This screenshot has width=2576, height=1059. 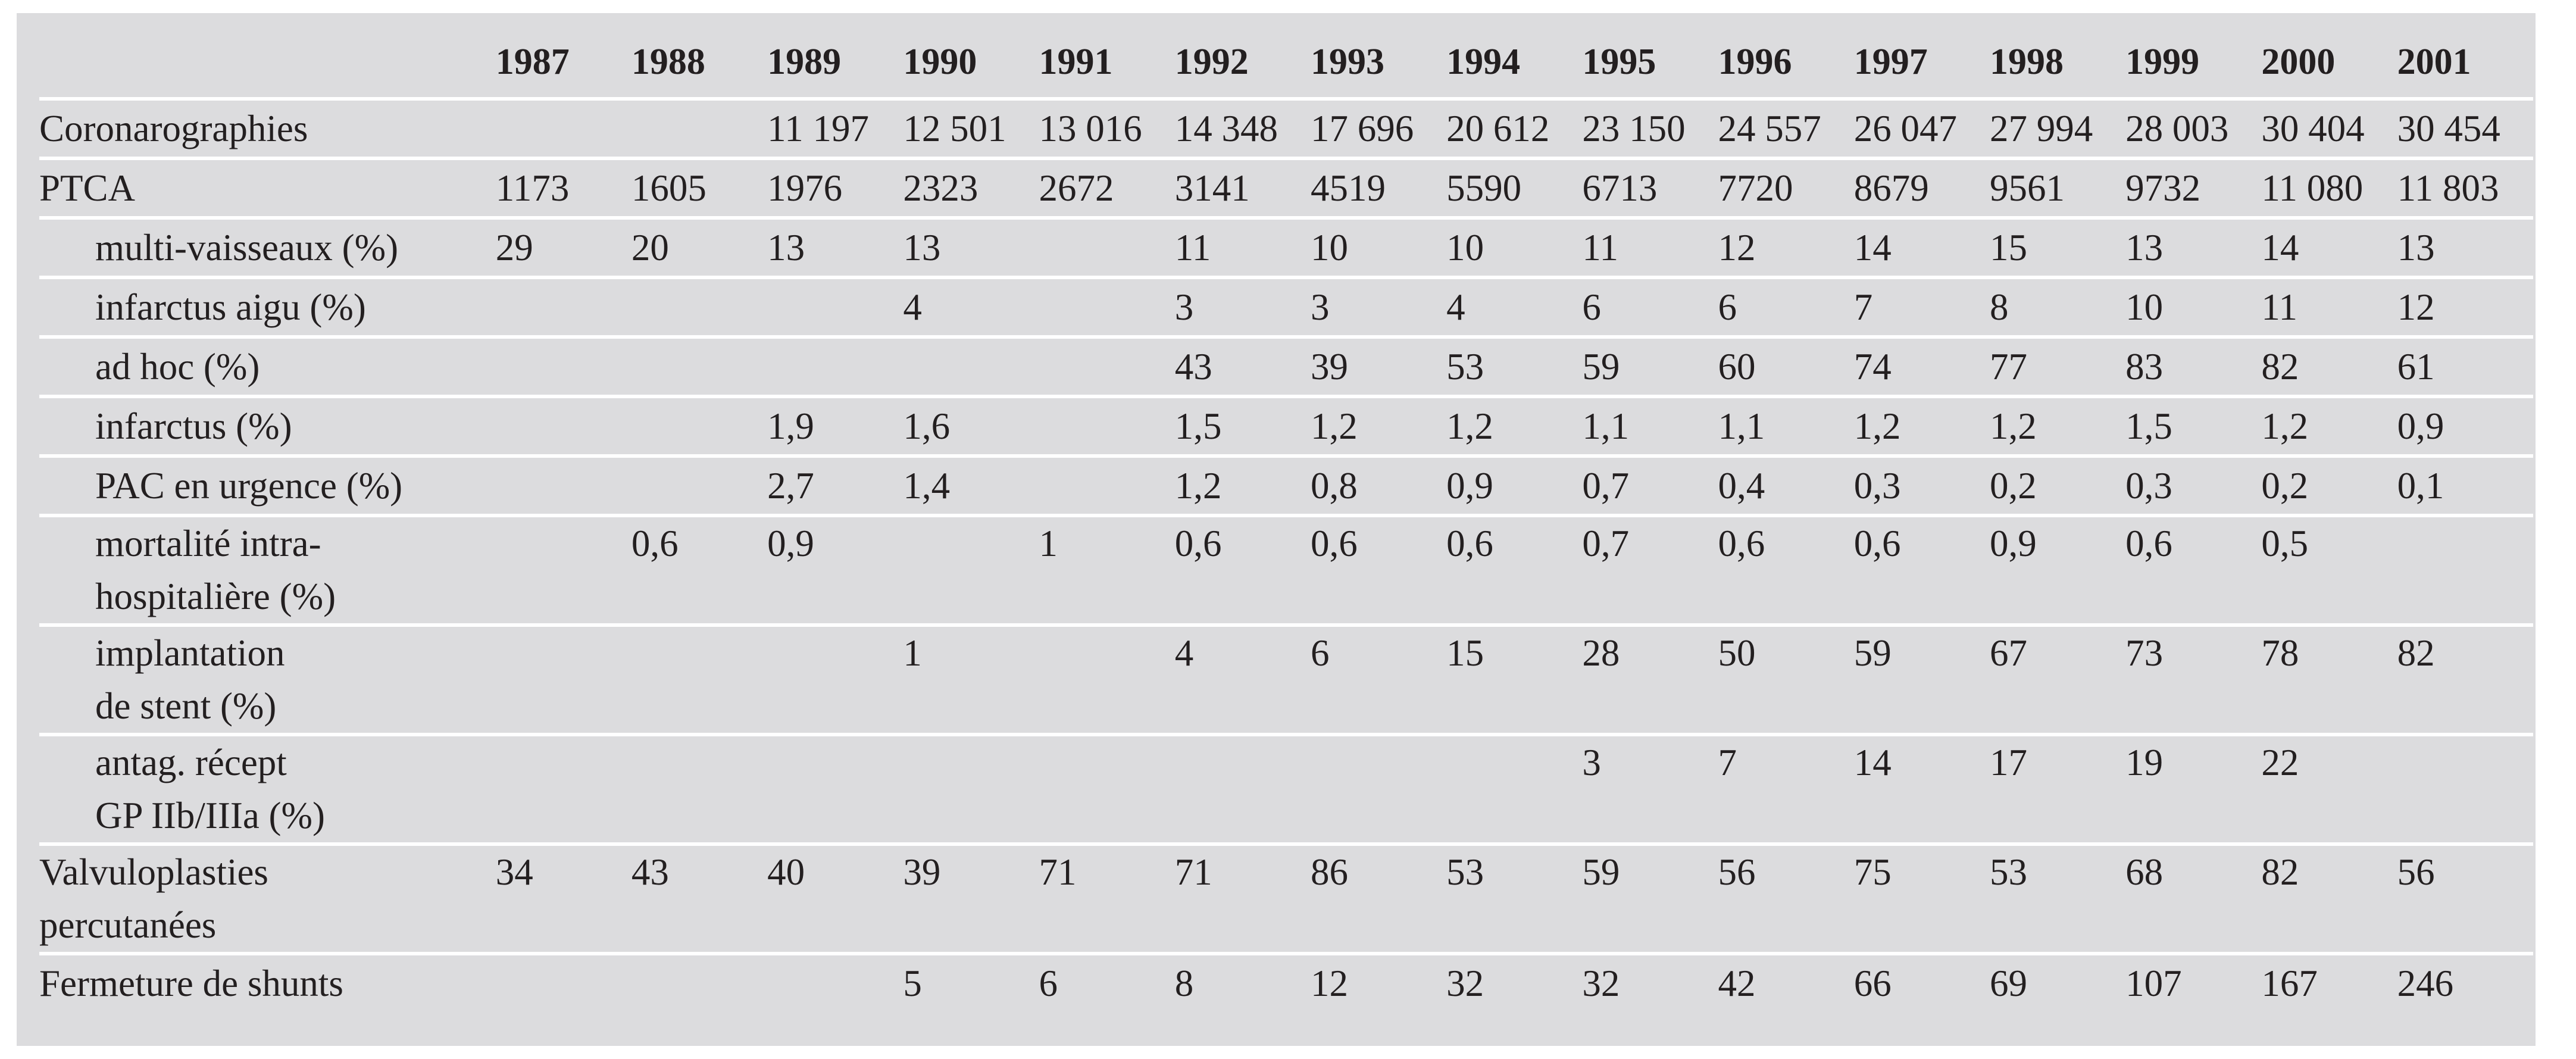 I want to click on table-cell: 19, so click(x=2144, y=762).